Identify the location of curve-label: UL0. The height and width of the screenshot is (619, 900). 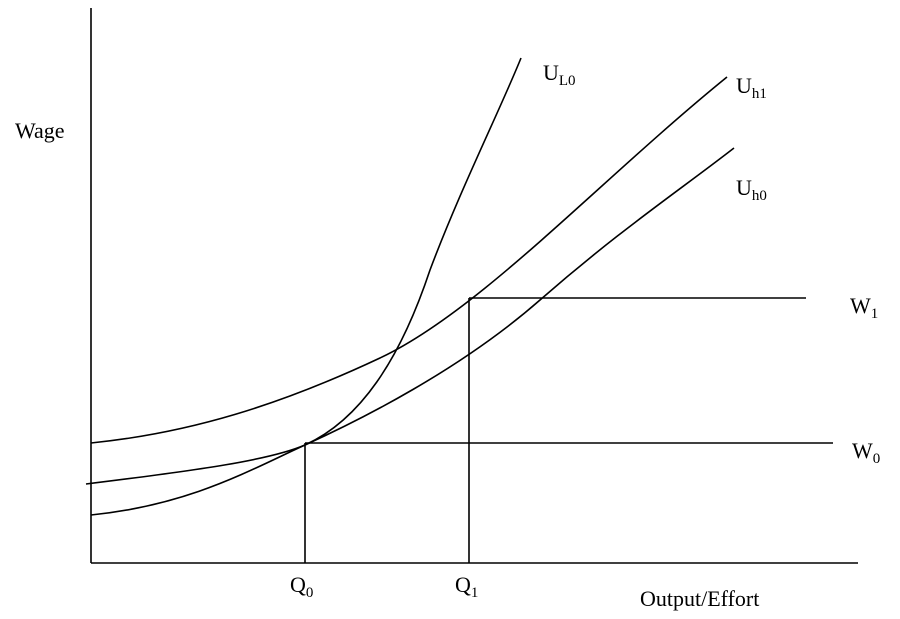
(559, 74).